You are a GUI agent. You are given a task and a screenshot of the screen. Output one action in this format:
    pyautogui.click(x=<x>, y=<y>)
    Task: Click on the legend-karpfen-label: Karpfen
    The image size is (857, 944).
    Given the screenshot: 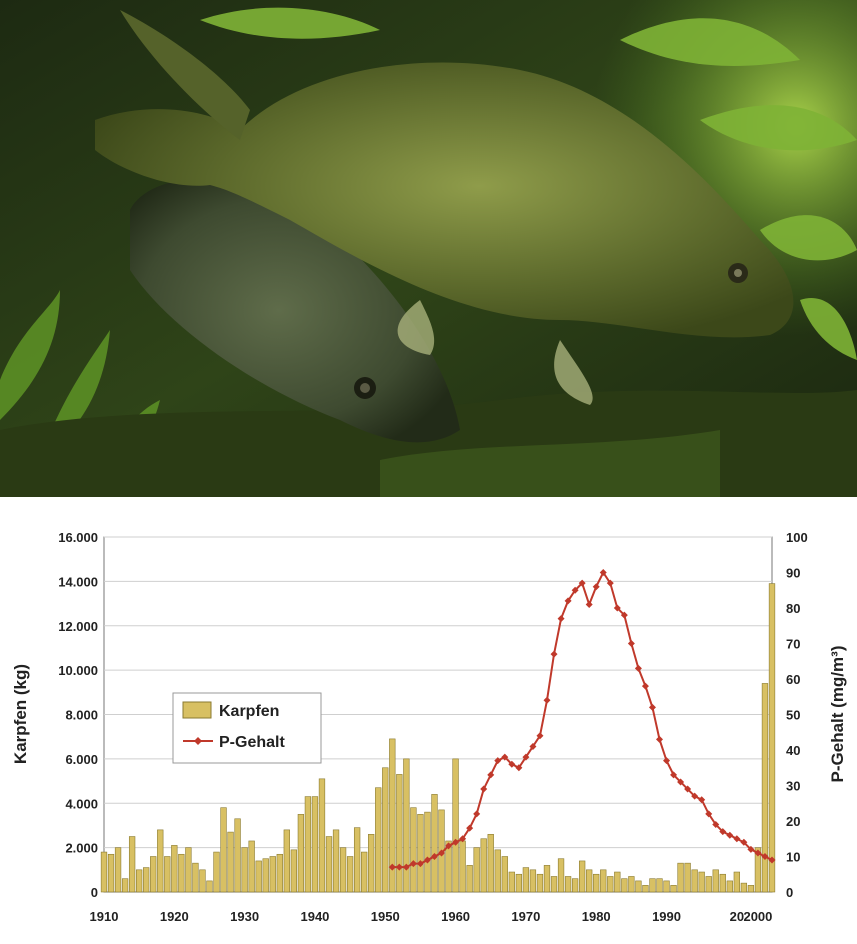 What is the action you would take?
    pyautogui.click(x=249, y=711)
    